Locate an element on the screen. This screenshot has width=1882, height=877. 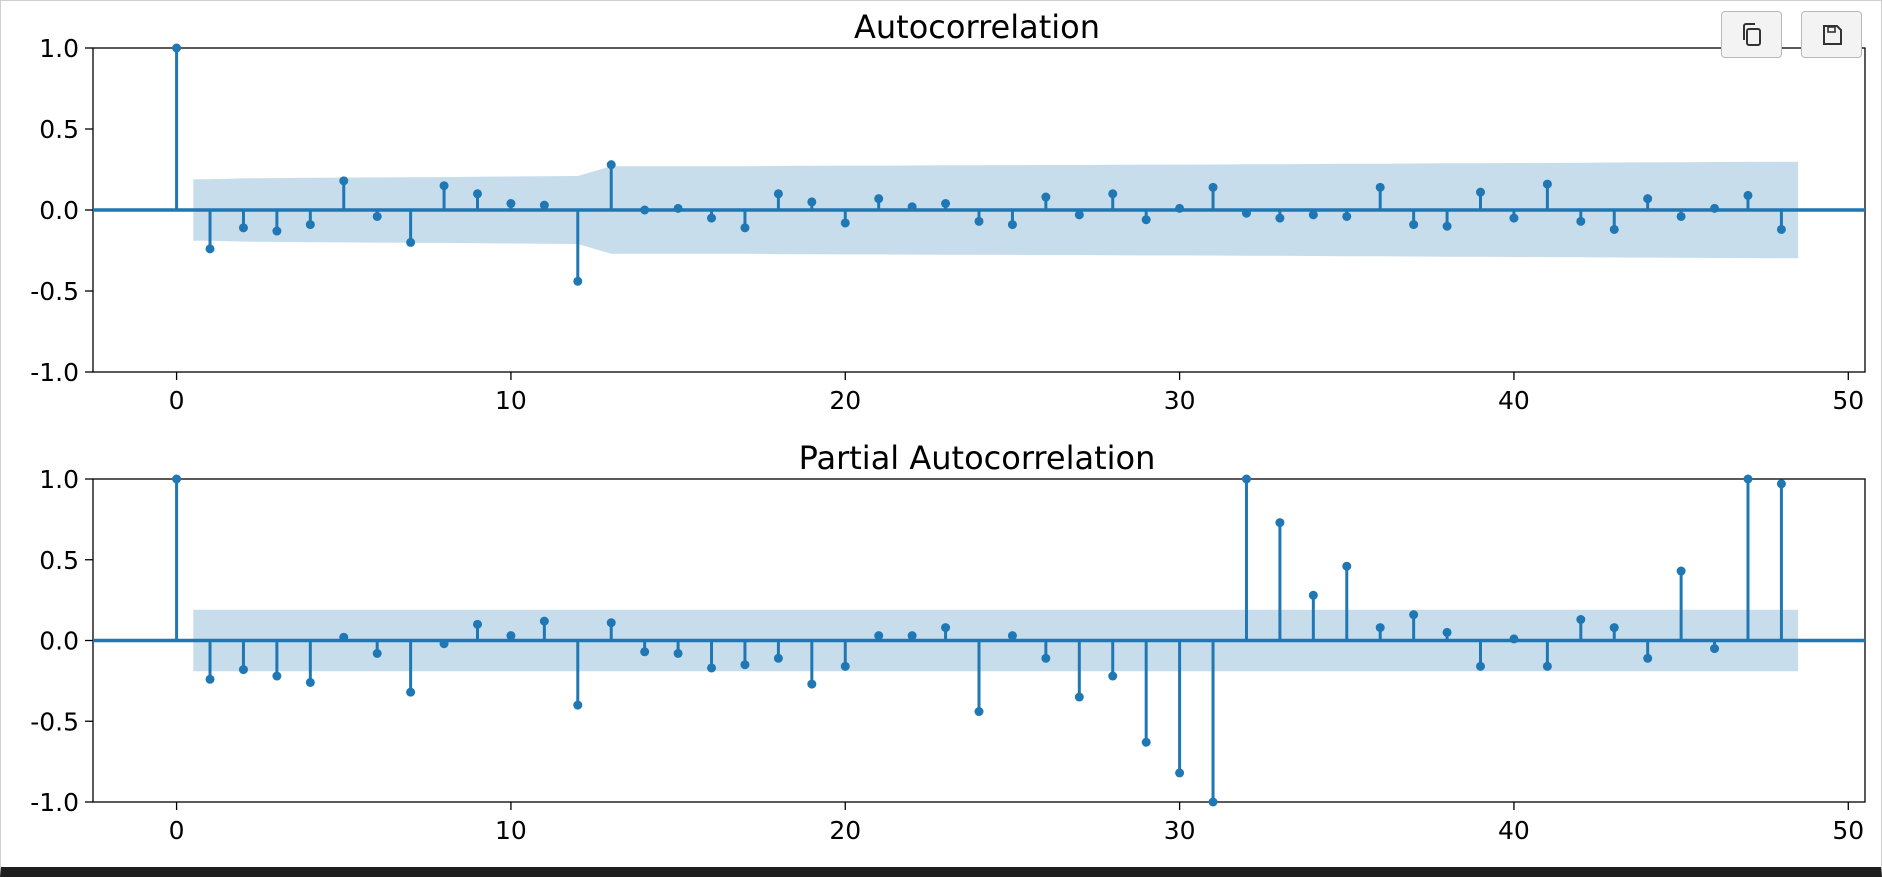
save-icon is located at coordinates (1832, 34).